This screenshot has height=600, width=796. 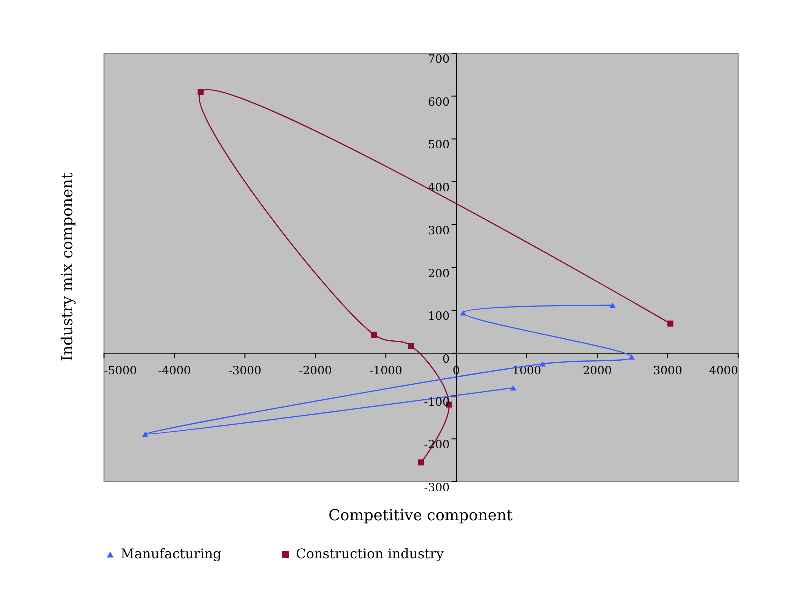 I want to click on x-tick-label: 1000, so click(x=527, y=370).